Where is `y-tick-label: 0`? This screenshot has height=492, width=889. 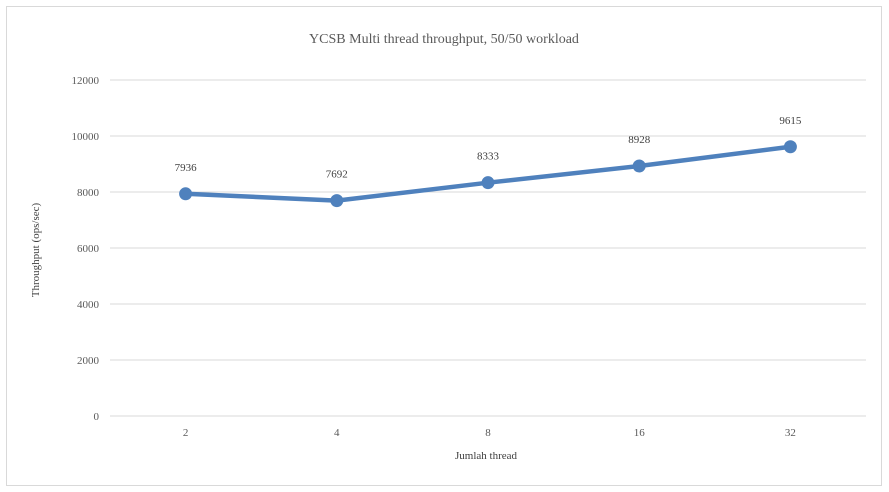 y-tick-label: 0 is located at coordinates (97, 417).